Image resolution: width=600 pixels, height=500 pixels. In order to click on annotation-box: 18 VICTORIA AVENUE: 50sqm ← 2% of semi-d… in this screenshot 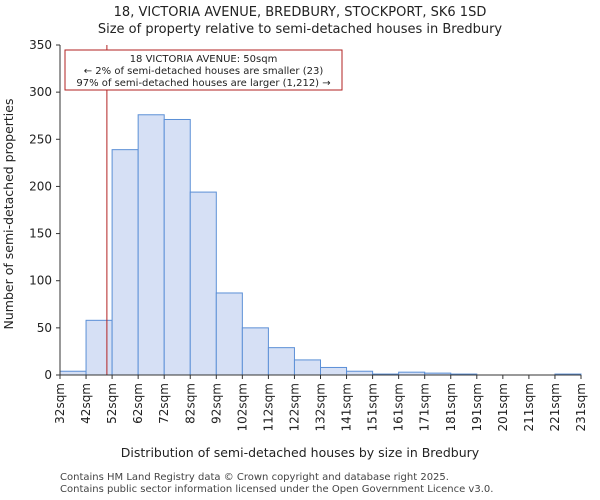, I will do `click(203, 70)`.